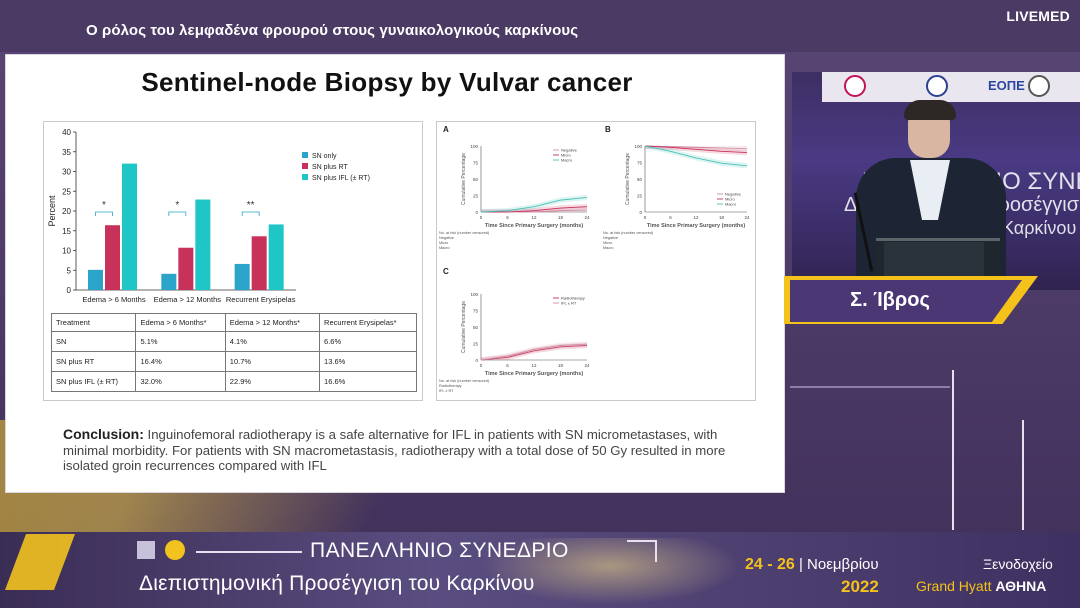 Image resolution: width=1080 pixels, height=608 pixels. I want to click on at-risk-row-label: IFL ± RT, so click(446, 391).